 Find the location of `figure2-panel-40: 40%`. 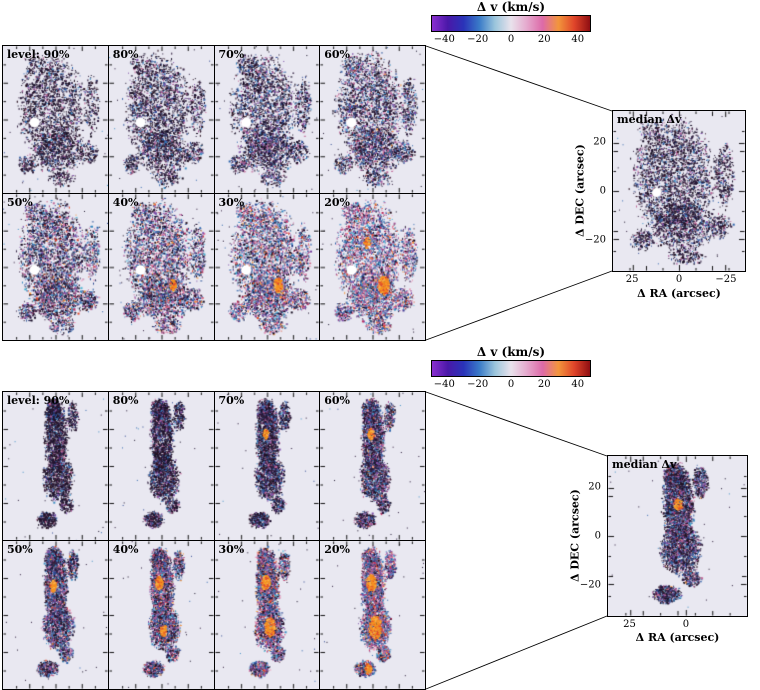

figure2-panel-40: 40% is located at coordinates (160, 614).